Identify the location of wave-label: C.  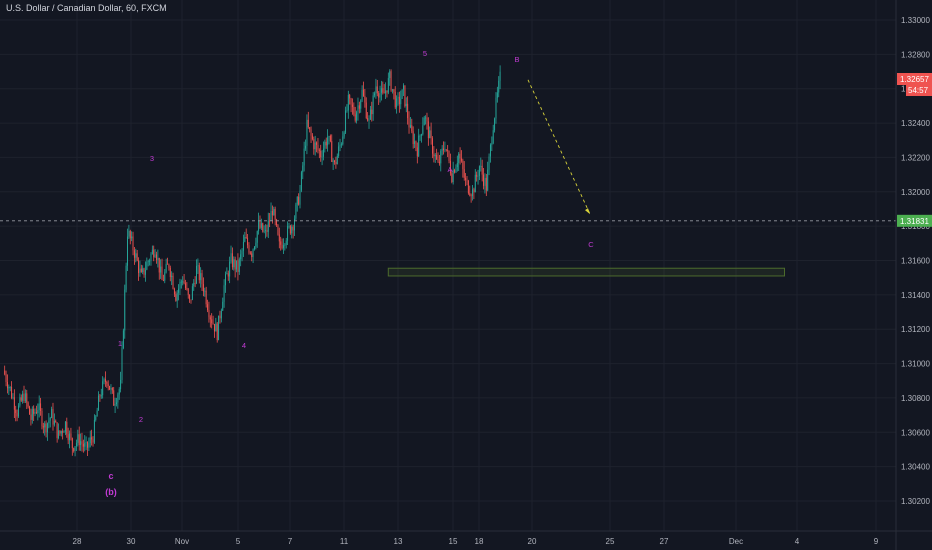
(591, 244).